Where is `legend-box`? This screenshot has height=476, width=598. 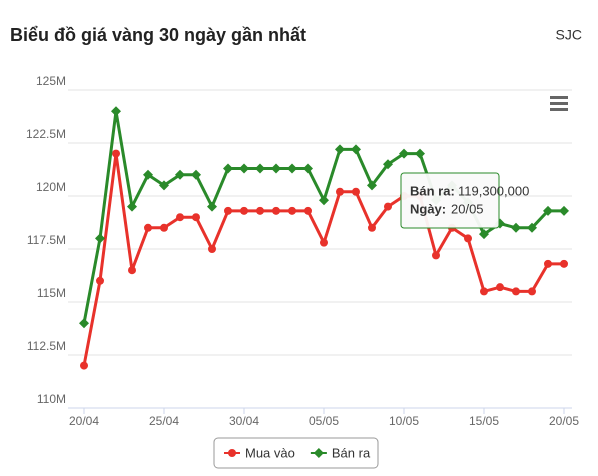 legend-box is located at coordinates (296, 453).